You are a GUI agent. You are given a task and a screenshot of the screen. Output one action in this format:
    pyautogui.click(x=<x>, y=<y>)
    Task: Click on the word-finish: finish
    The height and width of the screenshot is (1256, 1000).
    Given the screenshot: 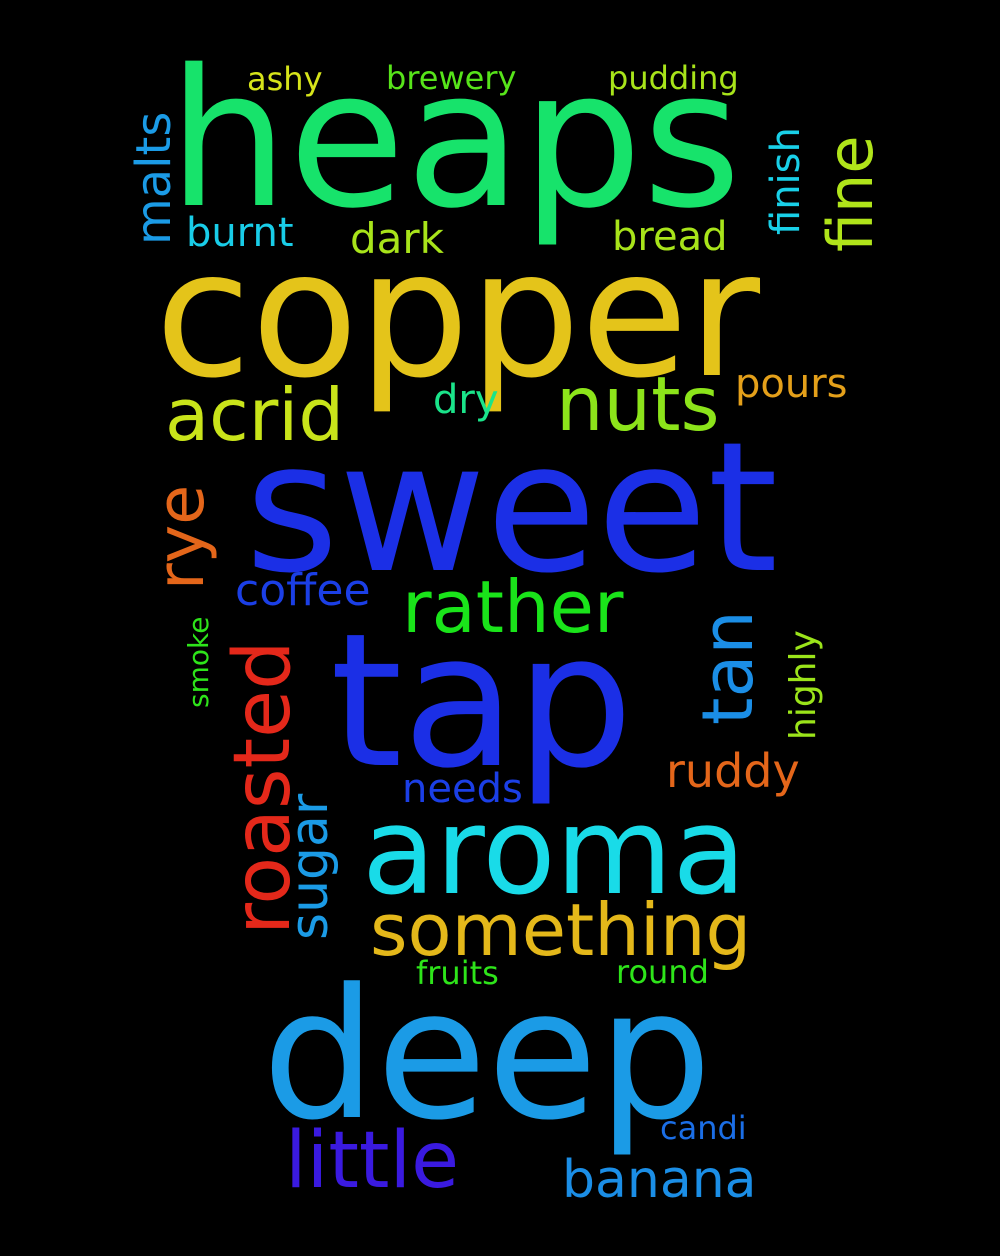 What is the action you would take?
    pyautogui.click(x=786, y=181)
    